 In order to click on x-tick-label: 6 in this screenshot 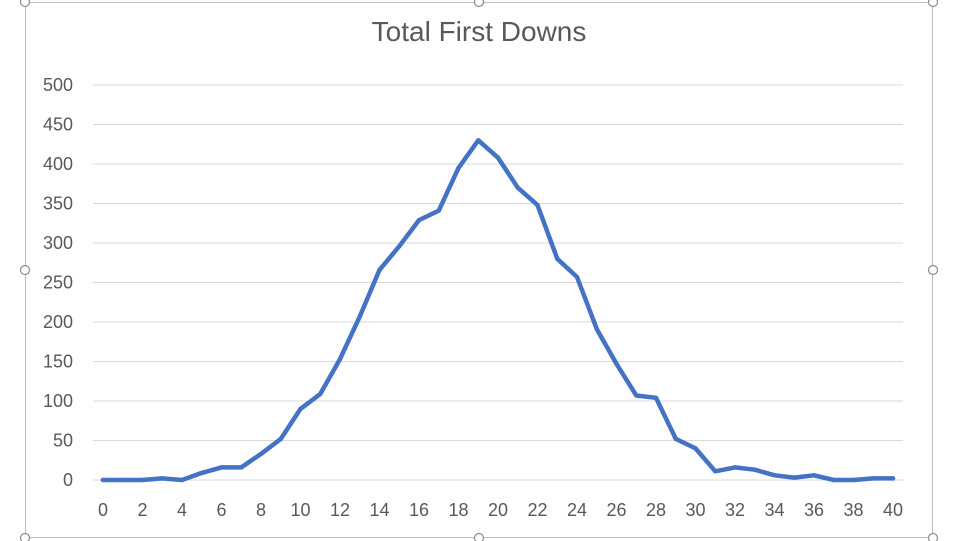, I will do `click(221, 510)`.